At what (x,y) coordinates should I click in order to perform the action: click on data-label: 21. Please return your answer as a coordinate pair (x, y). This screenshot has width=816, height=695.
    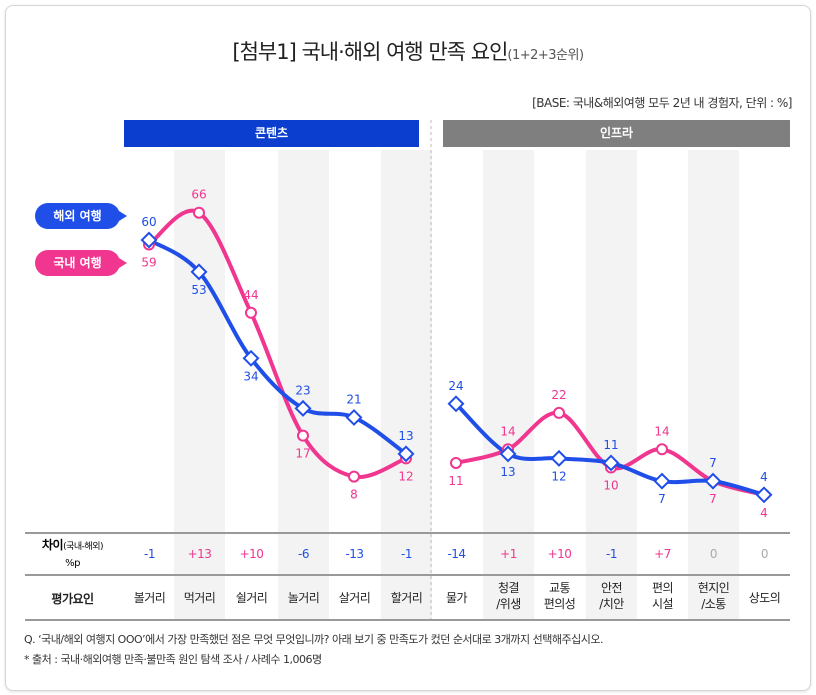
    Looking at the image, I should click on (353, 399).